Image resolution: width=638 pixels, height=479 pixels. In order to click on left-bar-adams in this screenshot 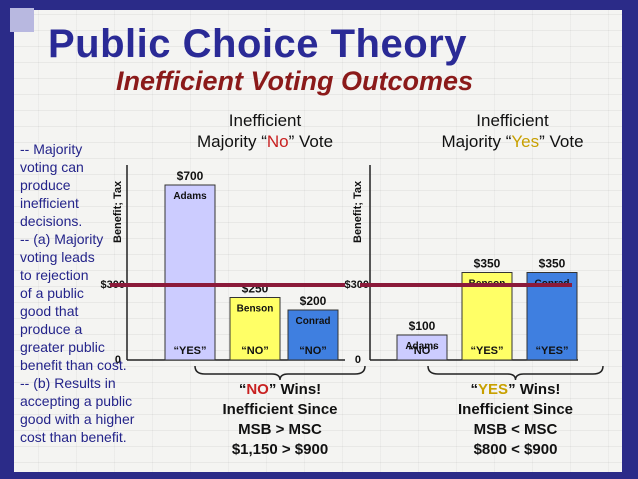, I will do `click(190, 272)`.